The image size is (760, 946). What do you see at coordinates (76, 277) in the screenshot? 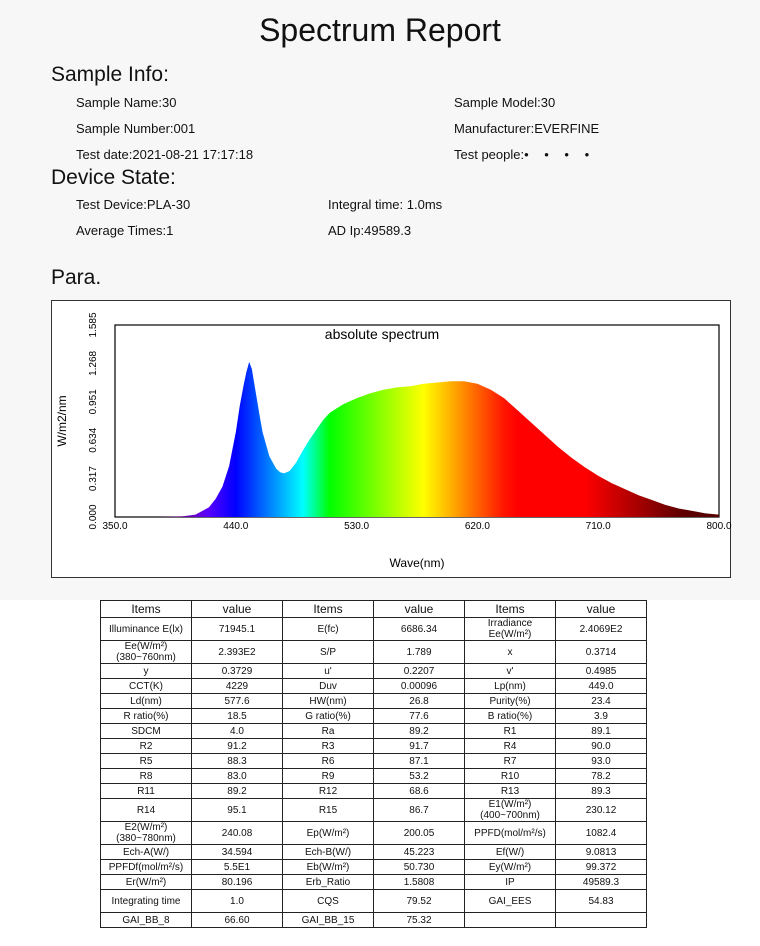
I see `para-heading: Para.` at bounding box center [76, 277].